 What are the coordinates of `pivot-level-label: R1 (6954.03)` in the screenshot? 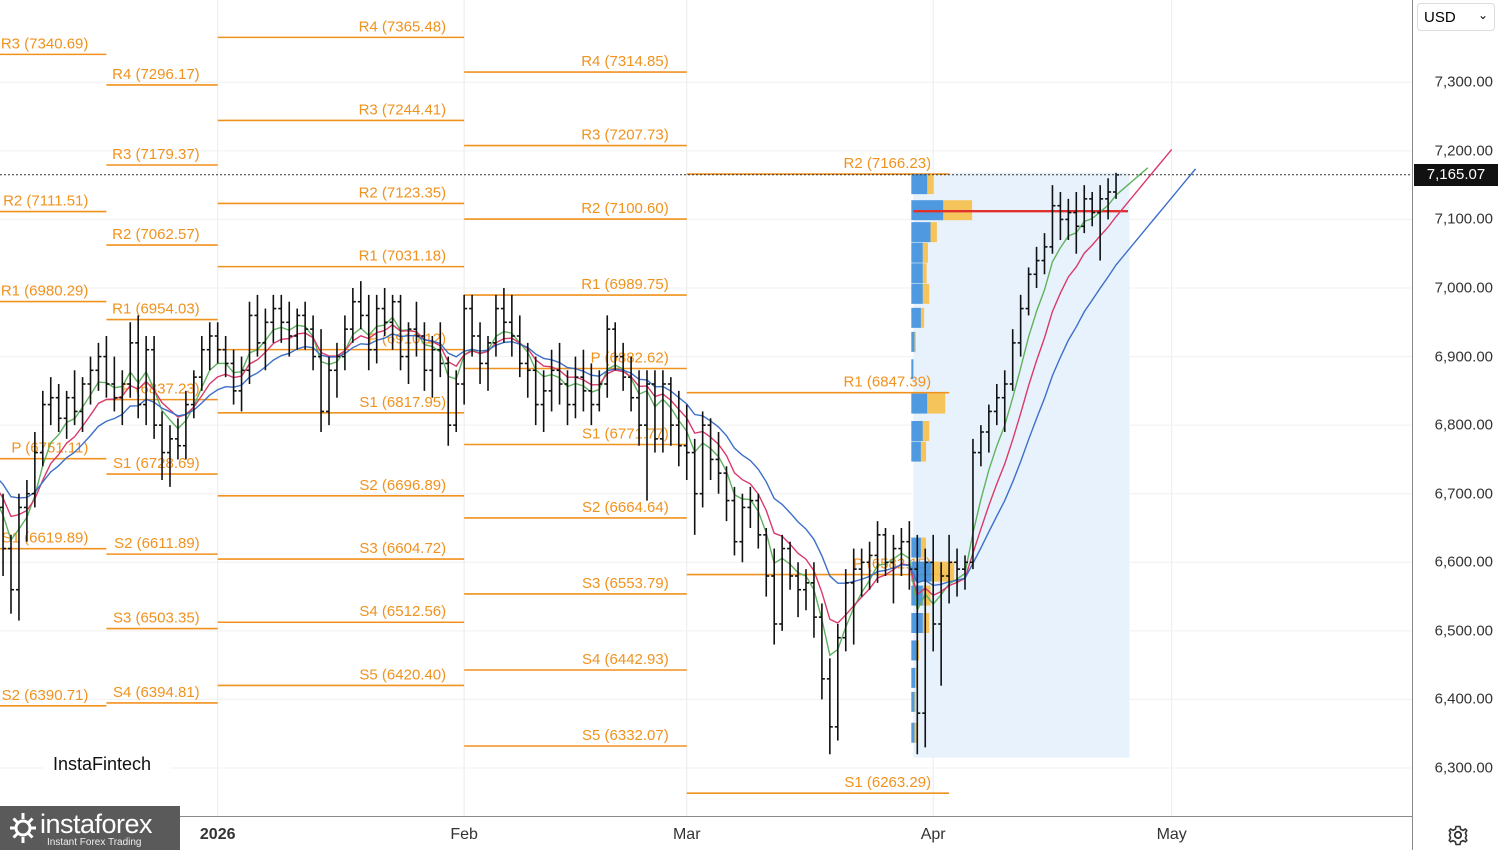 It's located at (156, 309).